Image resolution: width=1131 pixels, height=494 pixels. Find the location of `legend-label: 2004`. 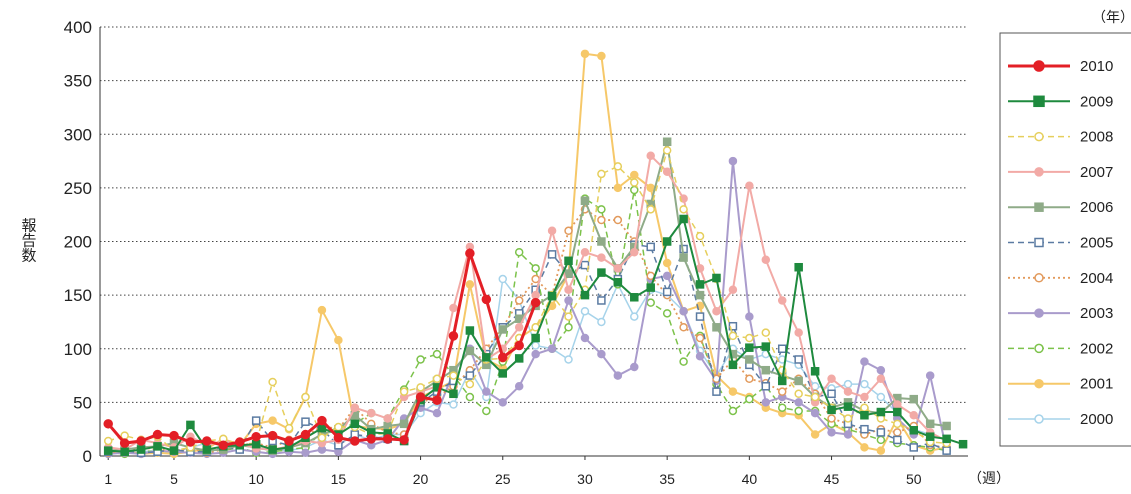

legend-label: 2004 is located at coordinates (1096, 278).